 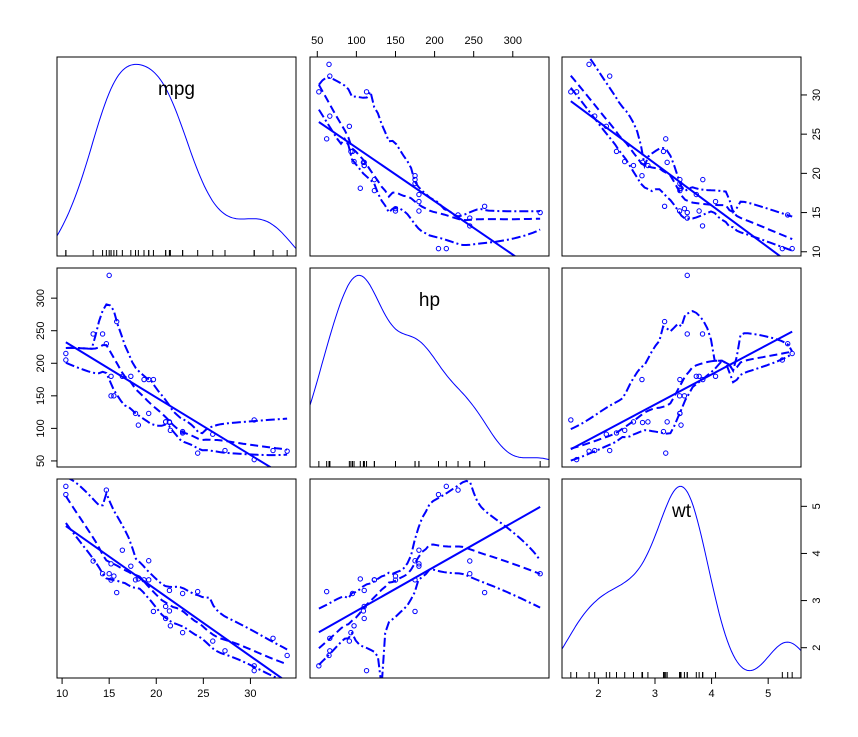 I want to click on y-tick-label: 5, so click(x=817, y=506).